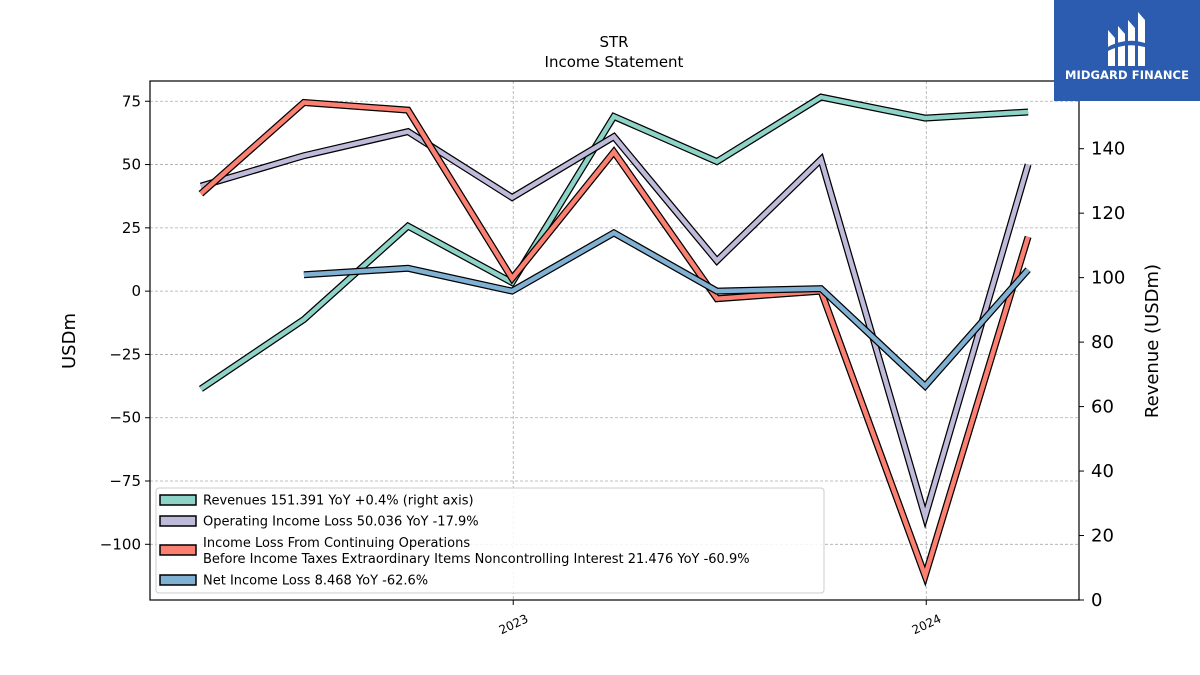 Image resolution: width=1200 pixels, height=675 pixels. I want to click on legend-box, so click(490, 540).